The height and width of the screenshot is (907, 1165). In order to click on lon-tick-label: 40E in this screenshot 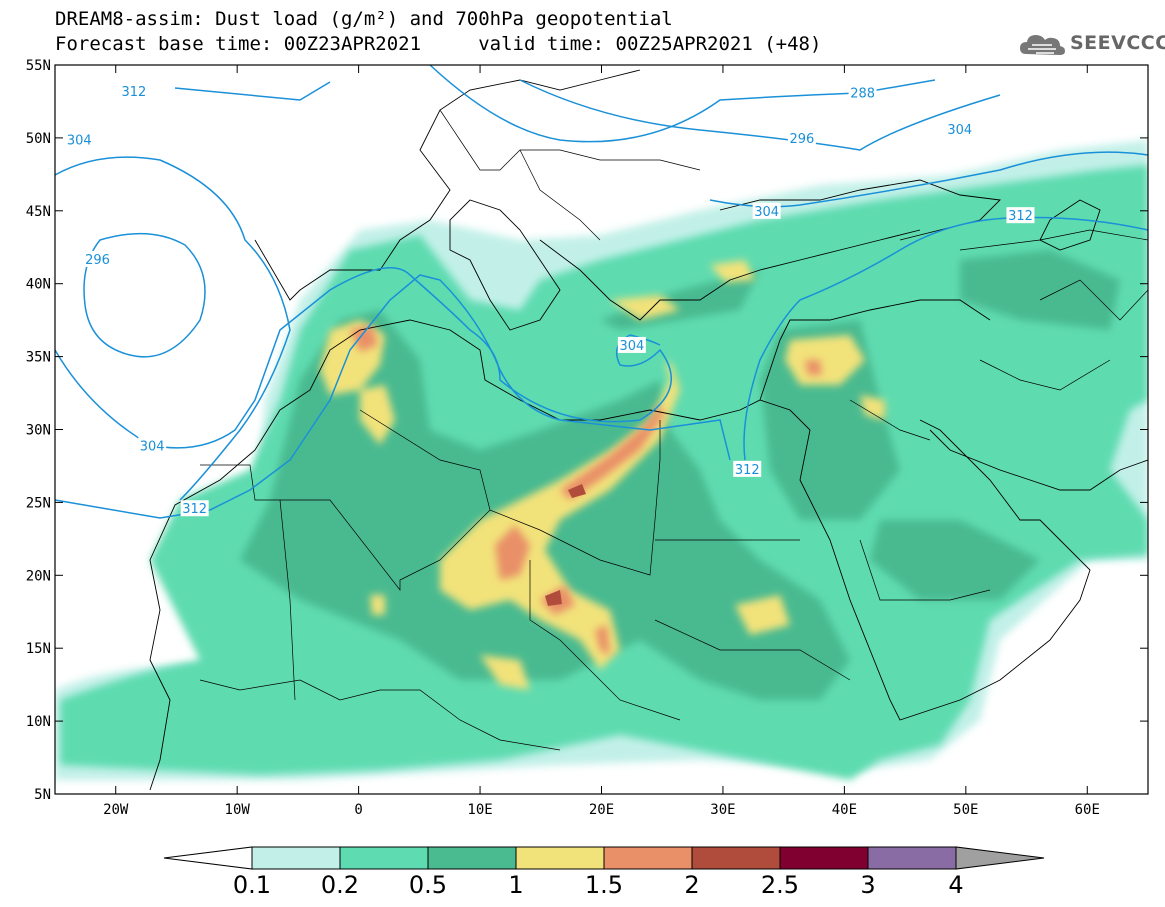, I will do `click(844, 810)`.